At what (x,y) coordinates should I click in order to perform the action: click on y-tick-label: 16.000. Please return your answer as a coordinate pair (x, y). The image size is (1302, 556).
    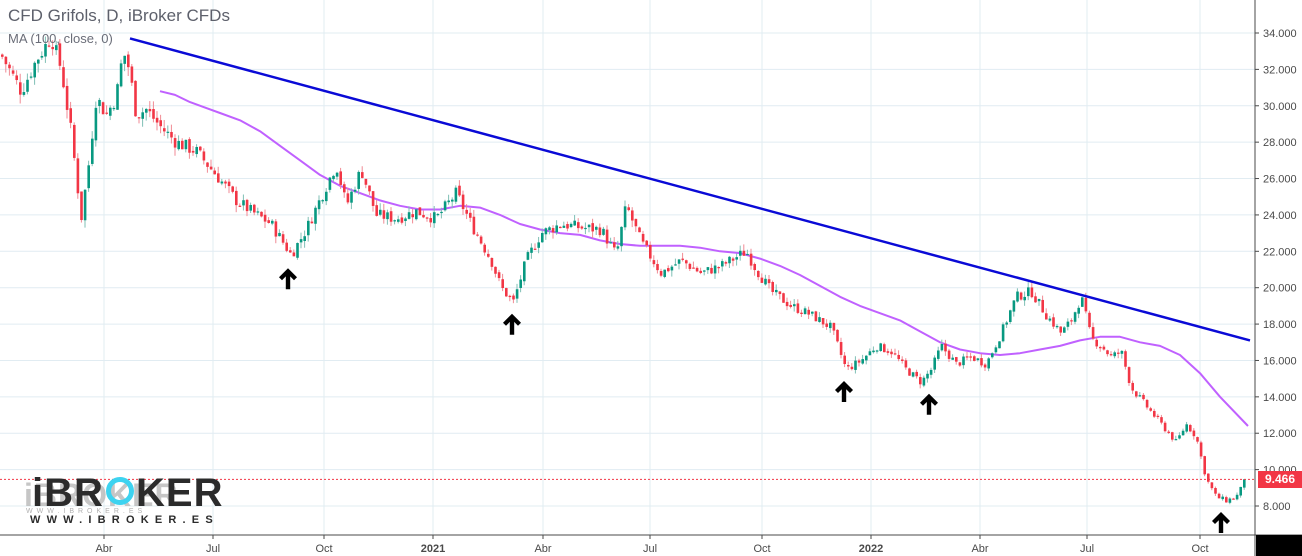
    Looking at the image, I should click on (1280, 361).